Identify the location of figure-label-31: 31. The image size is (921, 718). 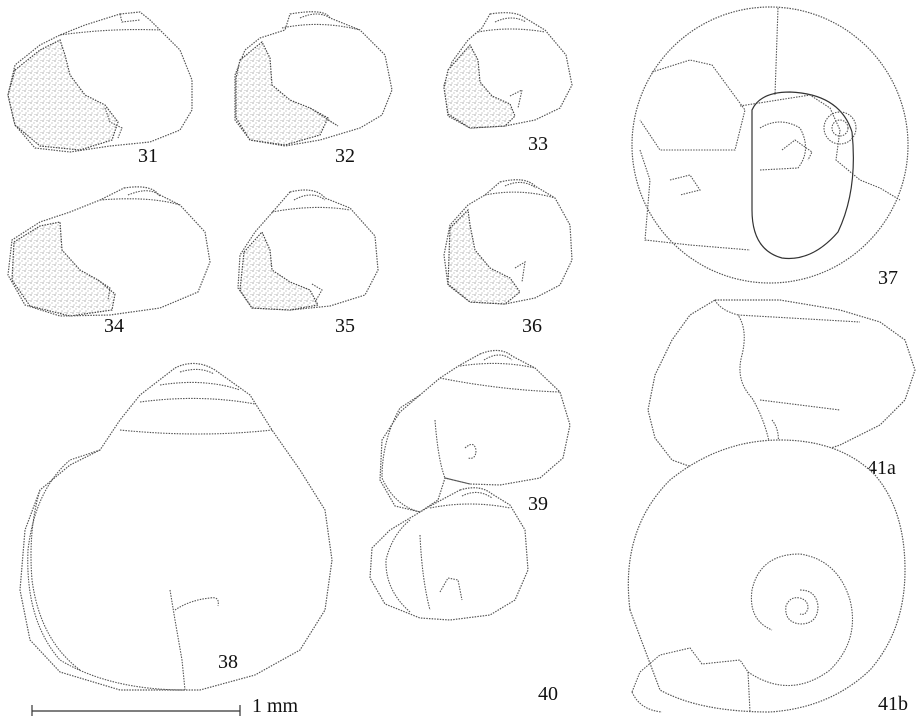
(148, 156).